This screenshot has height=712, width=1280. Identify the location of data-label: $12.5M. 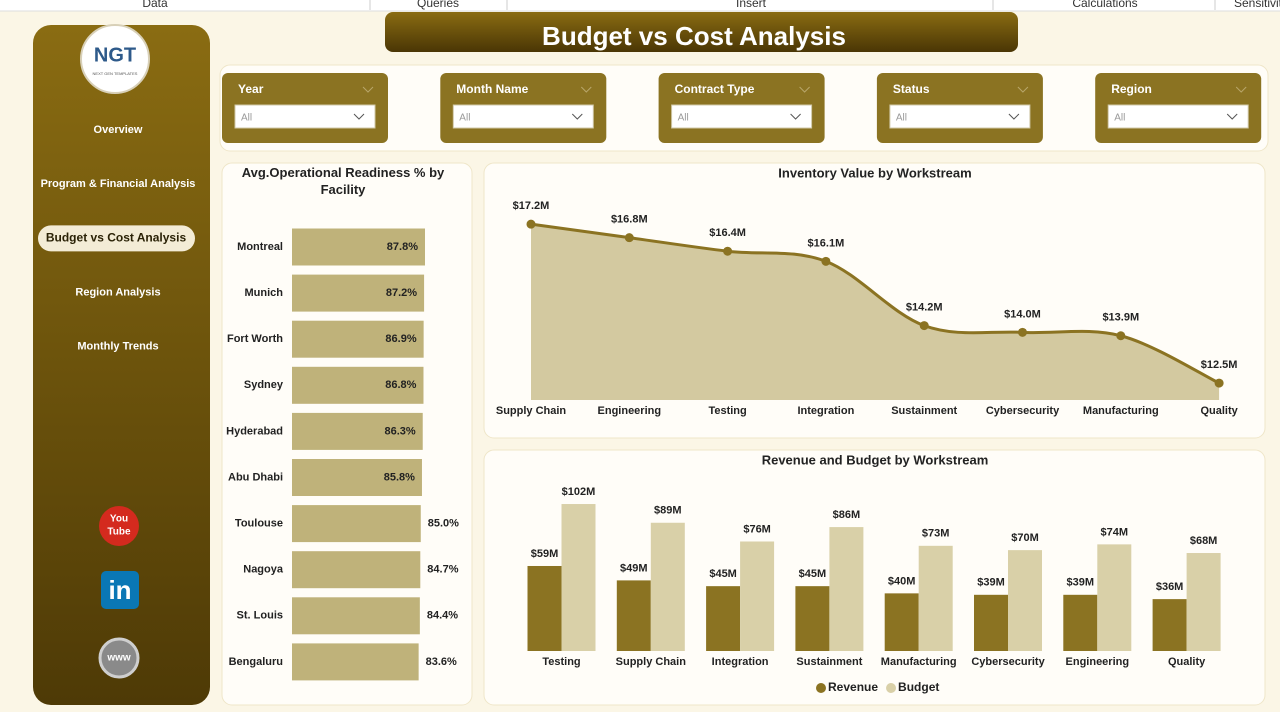
(1219, 365).